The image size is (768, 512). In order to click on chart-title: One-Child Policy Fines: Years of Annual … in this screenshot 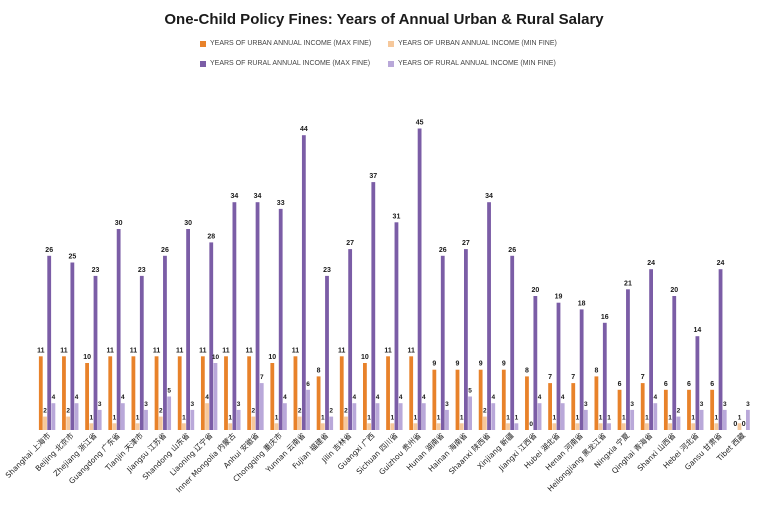, I will do `click(384, 19)`.